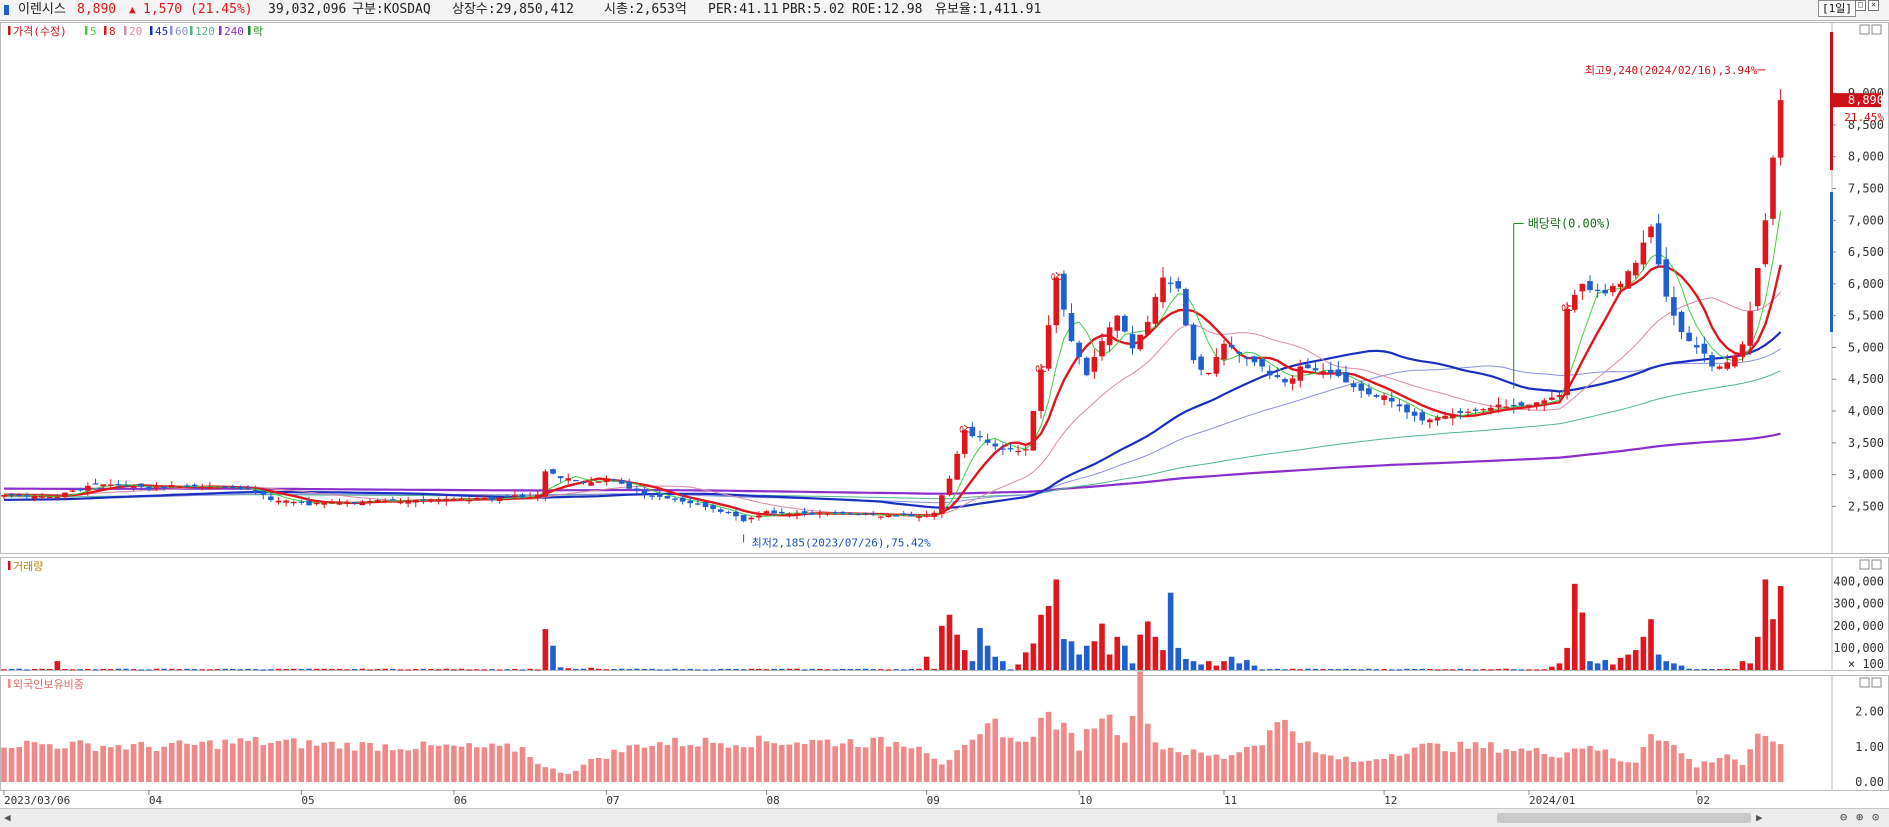  Describe the element at coordinates (1844, 817) in the screenshot. I see `zoom-out-icon: ⊖` at that location.